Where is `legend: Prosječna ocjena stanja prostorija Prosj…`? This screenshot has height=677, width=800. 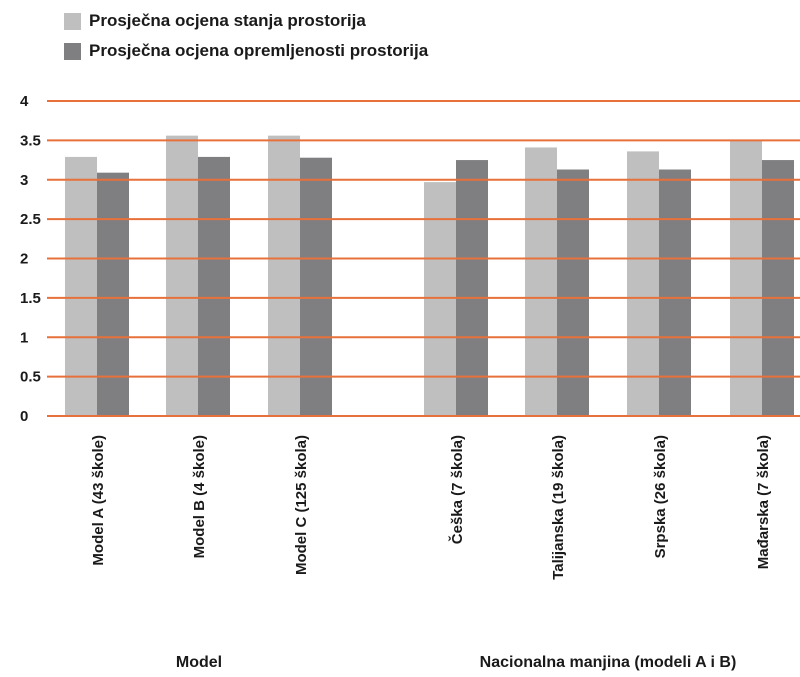 legend: Prosječna ocjena stanja prostorija Prosj… is located at coordinates (246, 36).